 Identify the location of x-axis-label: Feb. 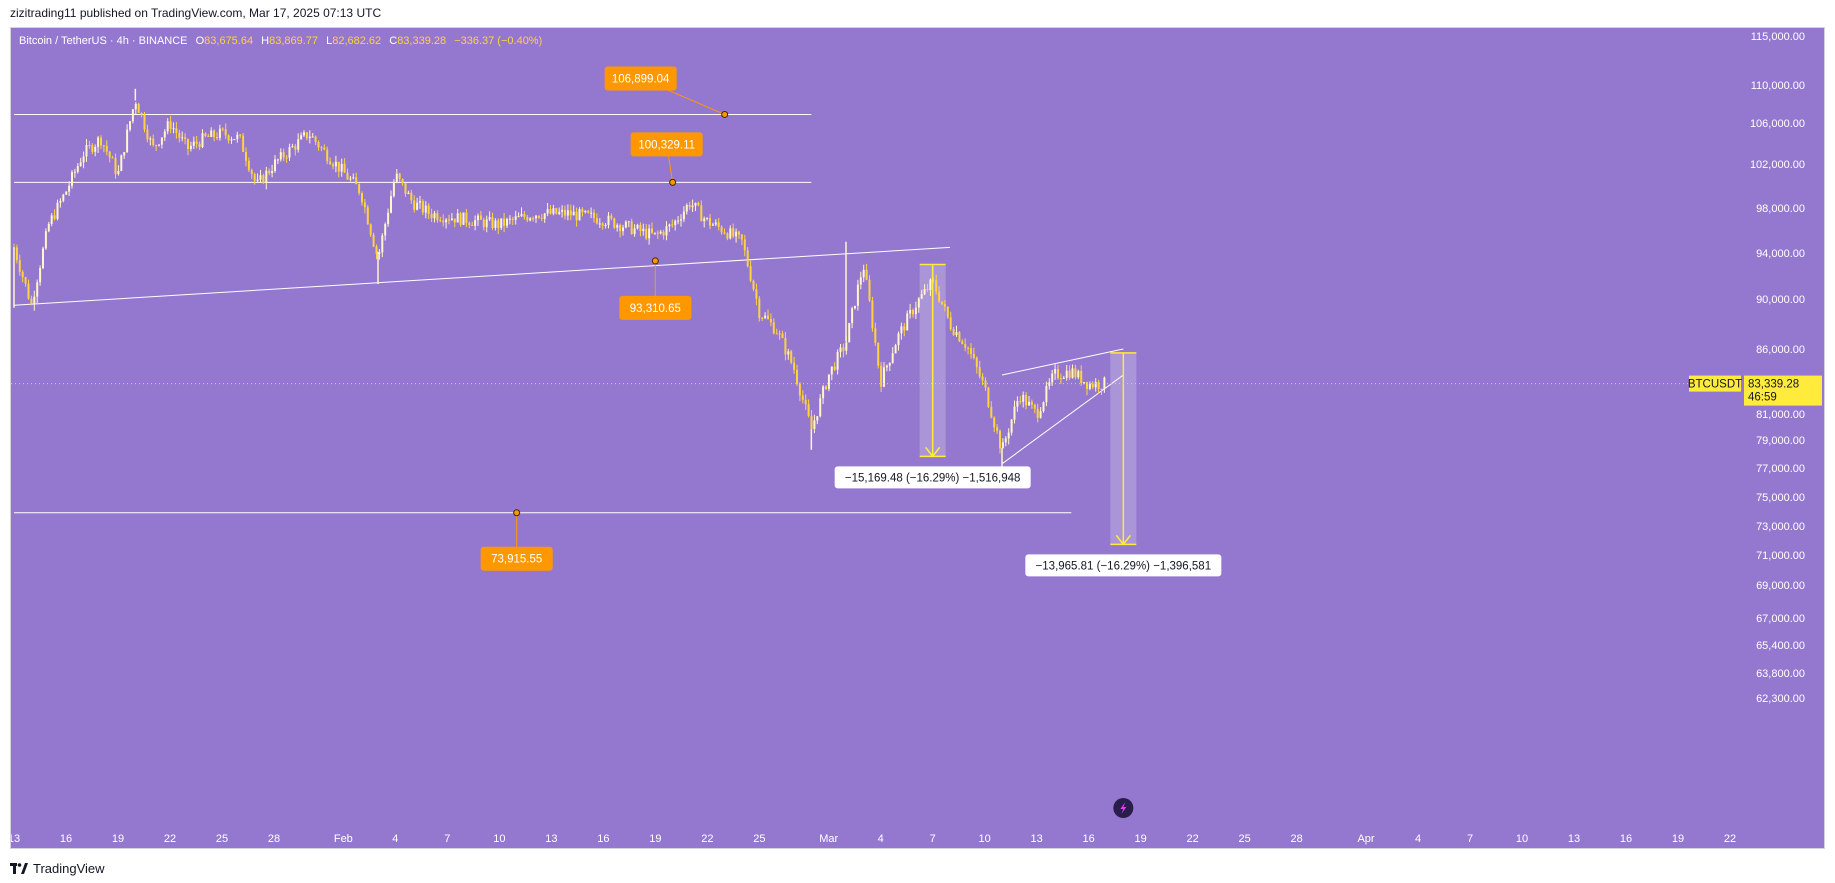
(343, 839).